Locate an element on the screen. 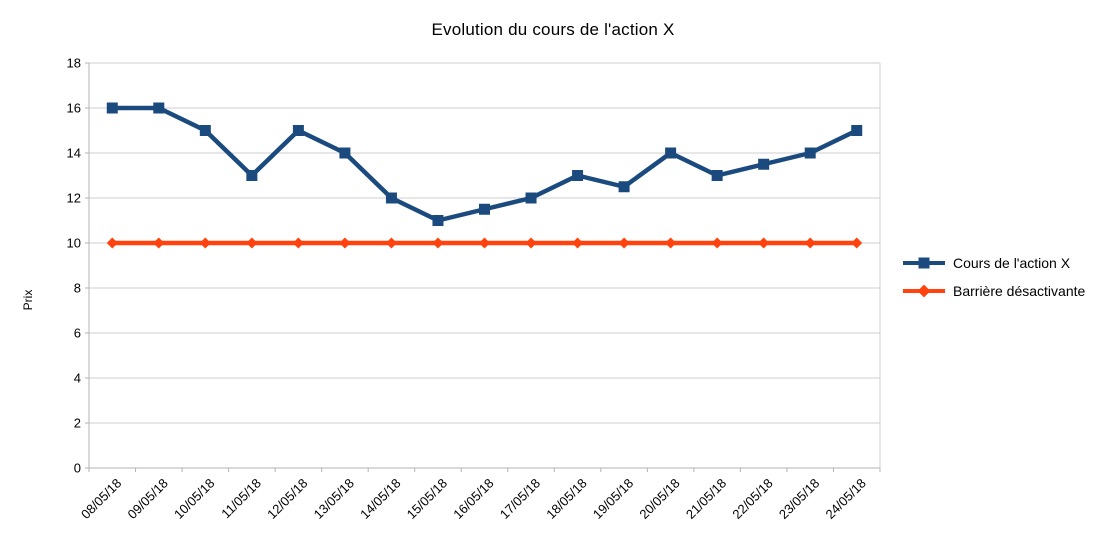 This screenshot has height=552, width=1106. chart-title: Evolution du cours de l'action X is located at coordinates (553, 29).